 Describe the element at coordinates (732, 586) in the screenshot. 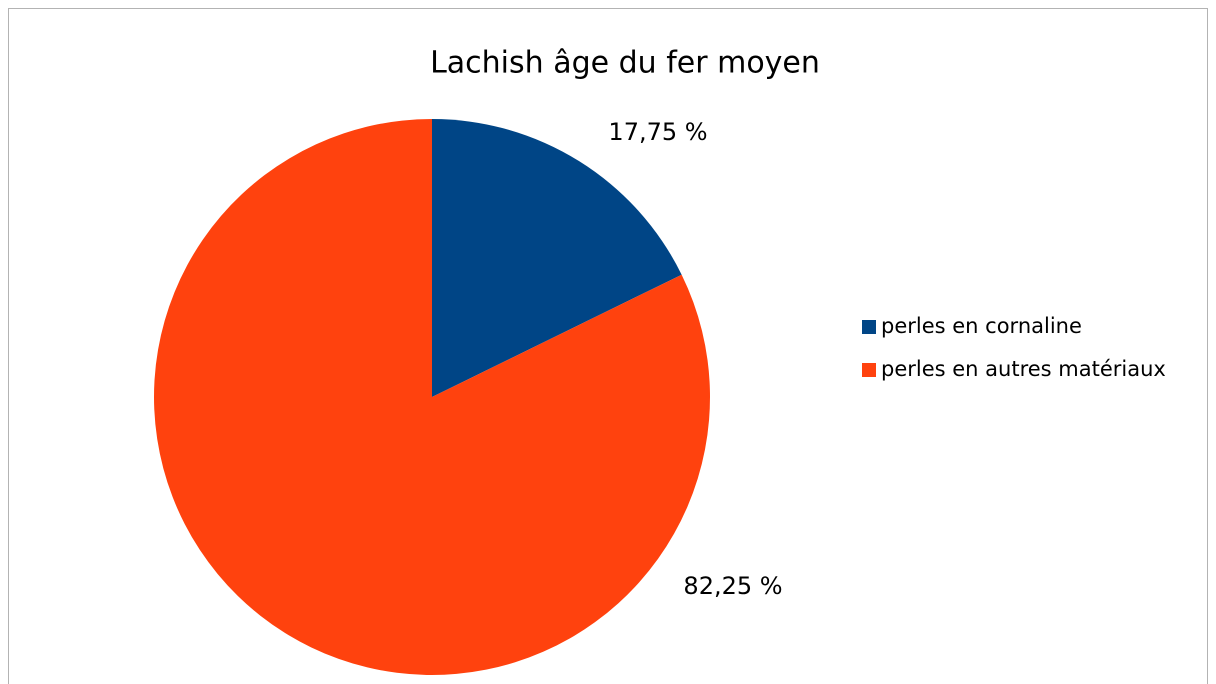

I see `data-label: 82,25 %` at that location.